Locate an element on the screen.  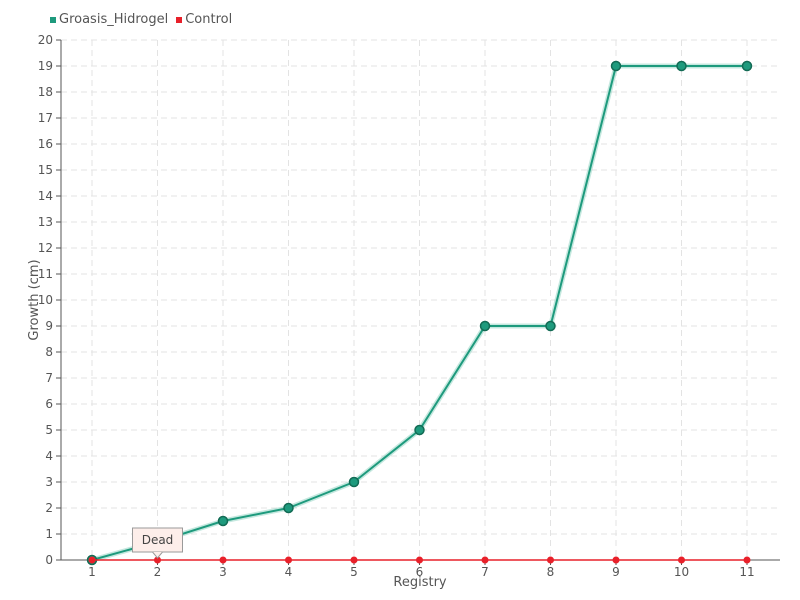
legend-label-groasis-hidrogel: Groasis_Hidrogel is located at coordinates (114, 19).